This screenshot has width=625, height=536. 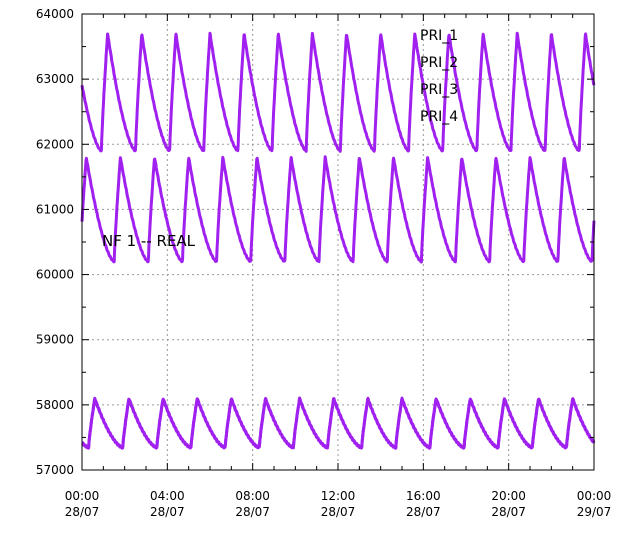 I want to click on chart-inner-label: NF 1 -- REAL, so click(x=149, y=241).